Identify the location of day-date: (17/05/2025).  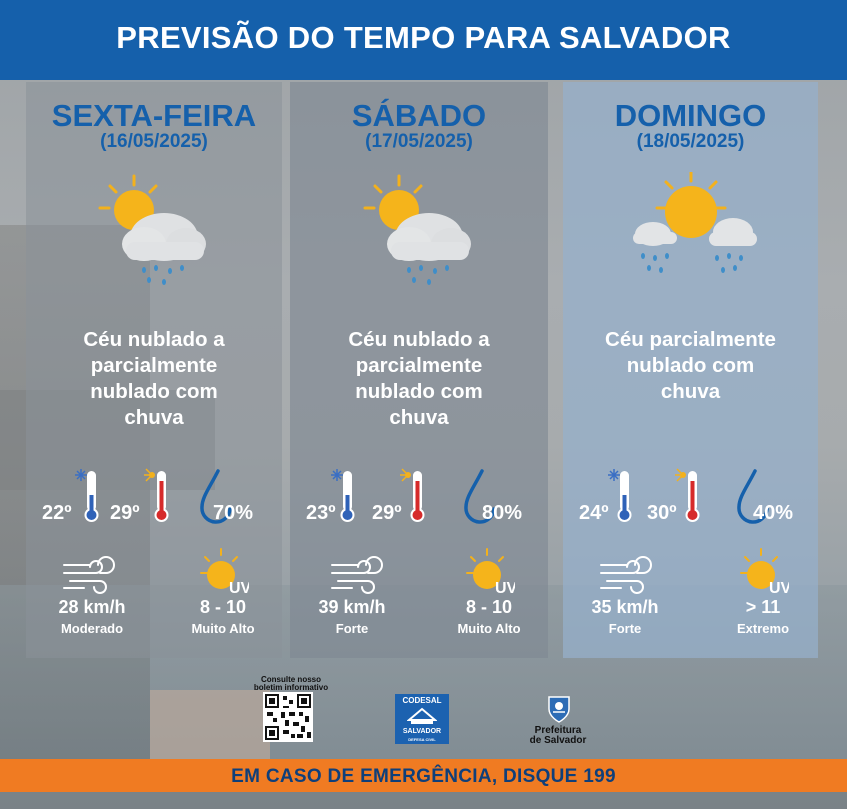
(419, 141).